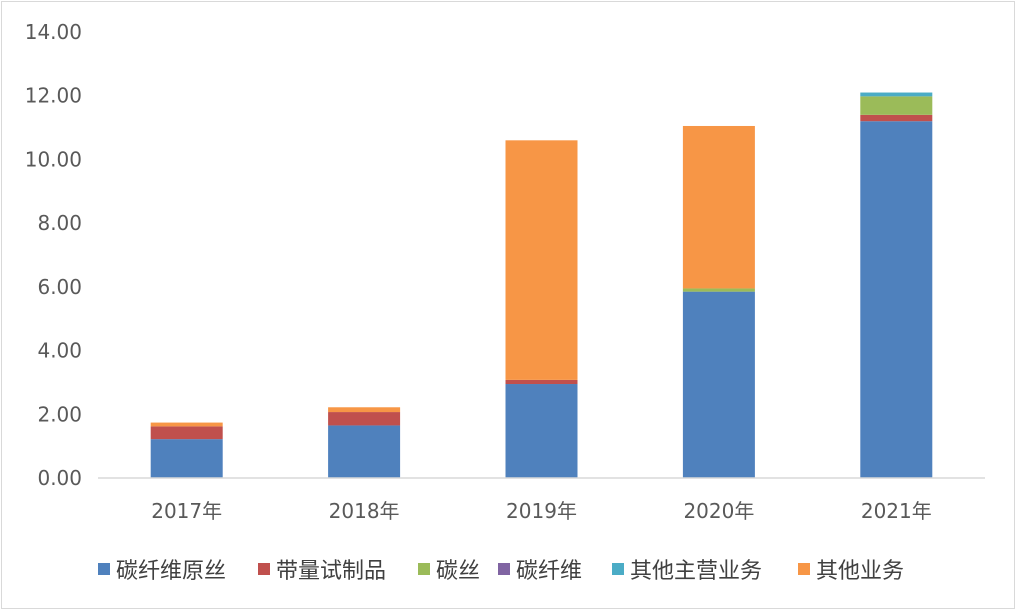  What do you see at coordinates (53, 255) in the screenshot?
I see `y-axis-ticks: 0.00 2.00 4.00 6.00 8.00 10.00 12.00 14.00` at bounding box center [53, 255].